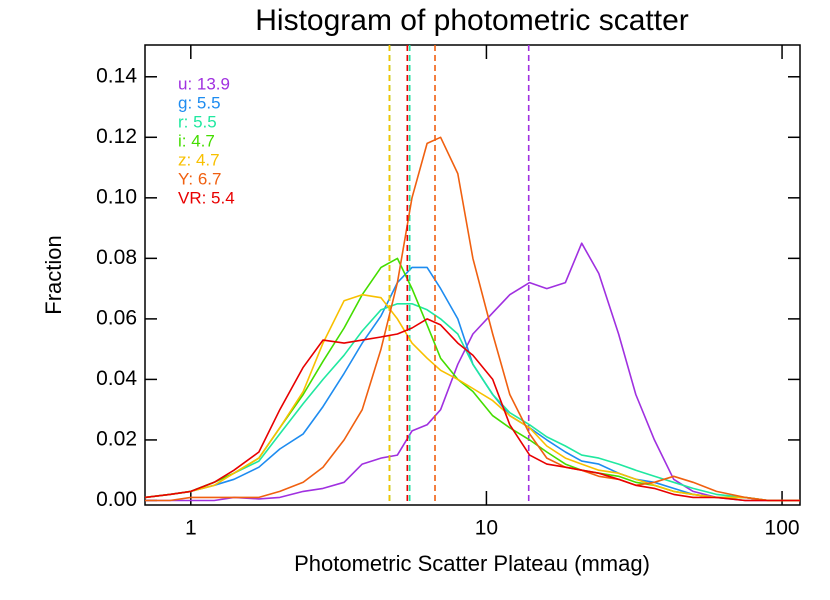 This screenshot has width=830, height=600. What do you see at coordinates (116, 499) in the screenshot?
I see `y-tick-label: 0.00` at bounding box center [116, 499].